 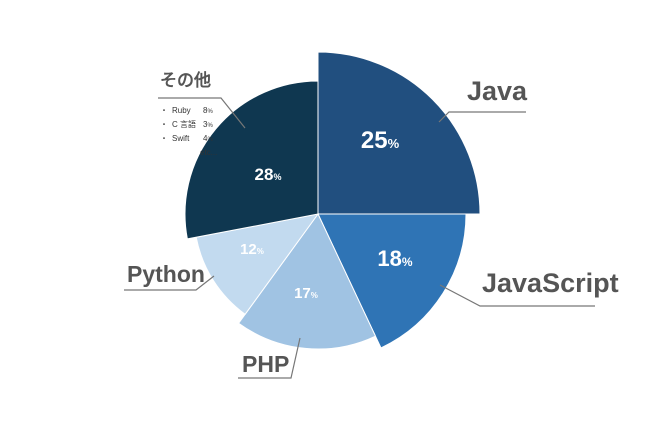 What do you see at coordinates (497, 91) in the screenshot?
I see `category-label-java: Java` at bounding box center [497, 91].